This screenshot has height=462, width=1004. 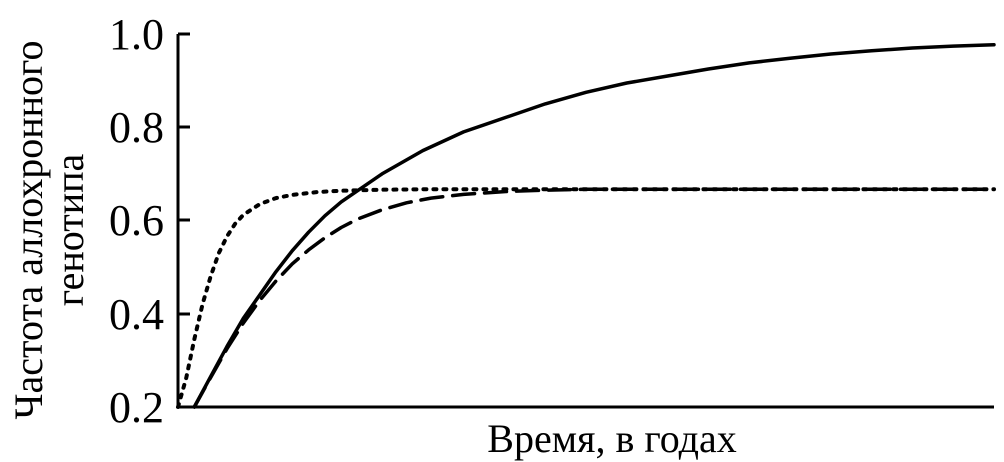 I want to click on y-tick-label: 0.2, so click(x=136, y=407).